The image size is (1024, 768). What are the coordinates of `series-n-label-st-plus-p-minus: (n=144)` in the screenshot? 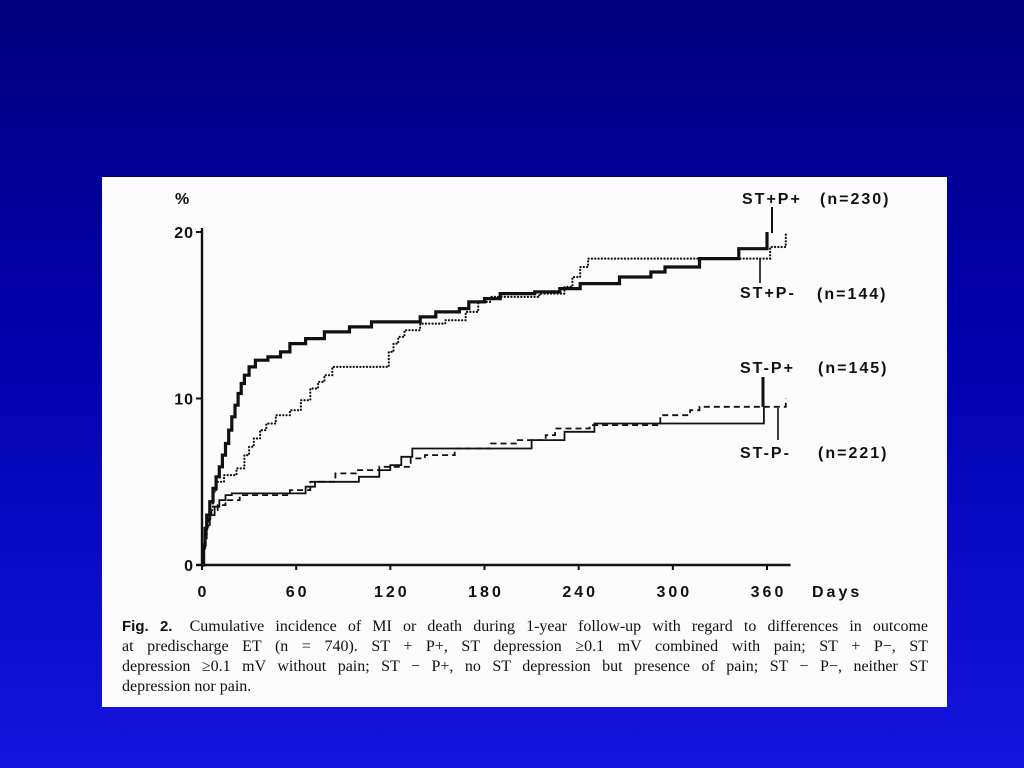 It's located at (852, 294).